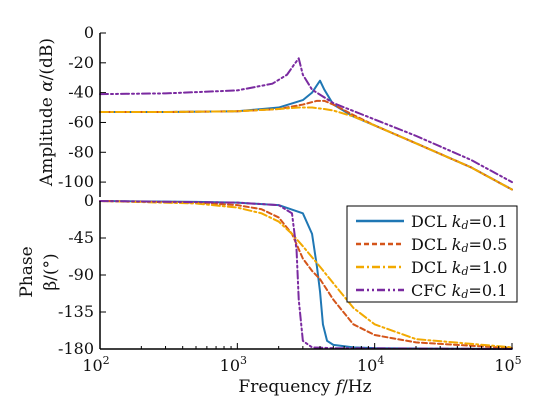 The image size is (550, 410). Describe the element at coordinates (507, 364) in the screenshot. I see `x-tick-label: 10⁵` at that location.